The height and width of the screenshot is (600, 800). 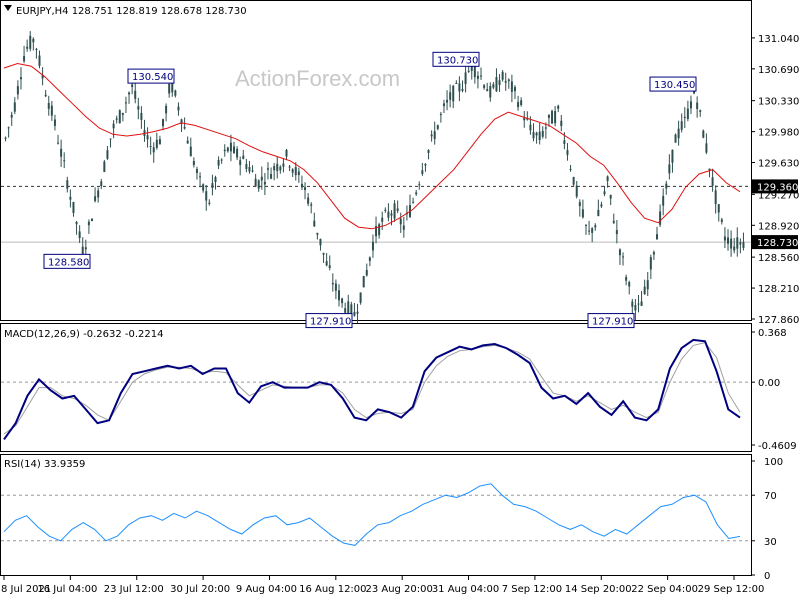 What do you see at coordinates (778, 70) in the screenshot?
I see `price-y-tick-label: 130.690` at bounding box center [778, 70].